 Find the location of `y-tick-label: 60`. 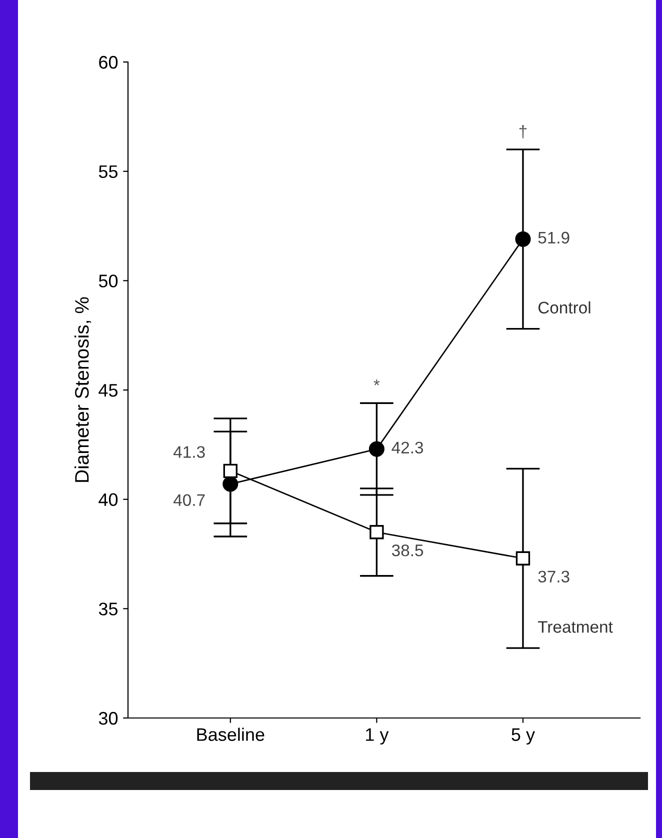

y-tick-label: 60 is located at coordinates (108, 62).